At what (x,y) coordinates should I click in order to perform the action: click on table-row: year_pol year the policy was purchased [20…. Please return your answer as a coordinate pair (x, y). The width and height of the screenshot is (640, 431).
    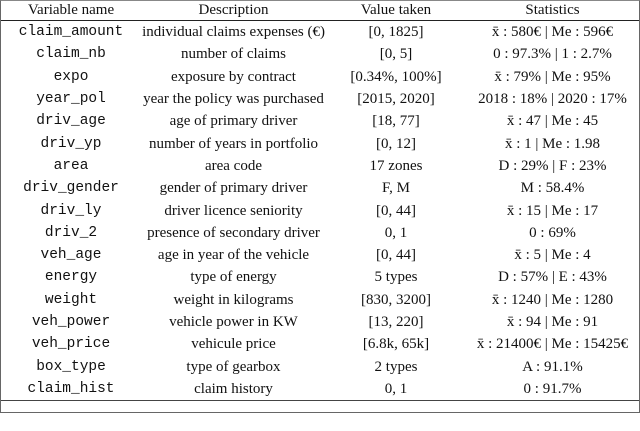
    Looking at the image, I should click on (320, 99).